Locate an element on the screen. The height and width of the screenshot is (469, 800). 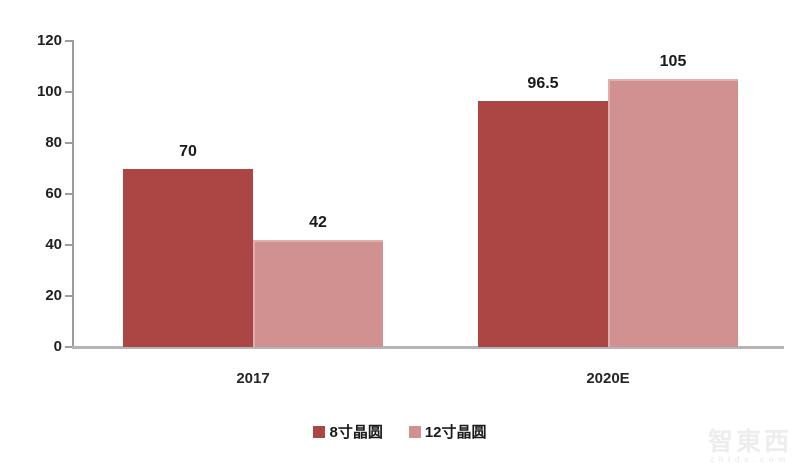
bar-value-label: 42 is located at coordinates (318, 222).